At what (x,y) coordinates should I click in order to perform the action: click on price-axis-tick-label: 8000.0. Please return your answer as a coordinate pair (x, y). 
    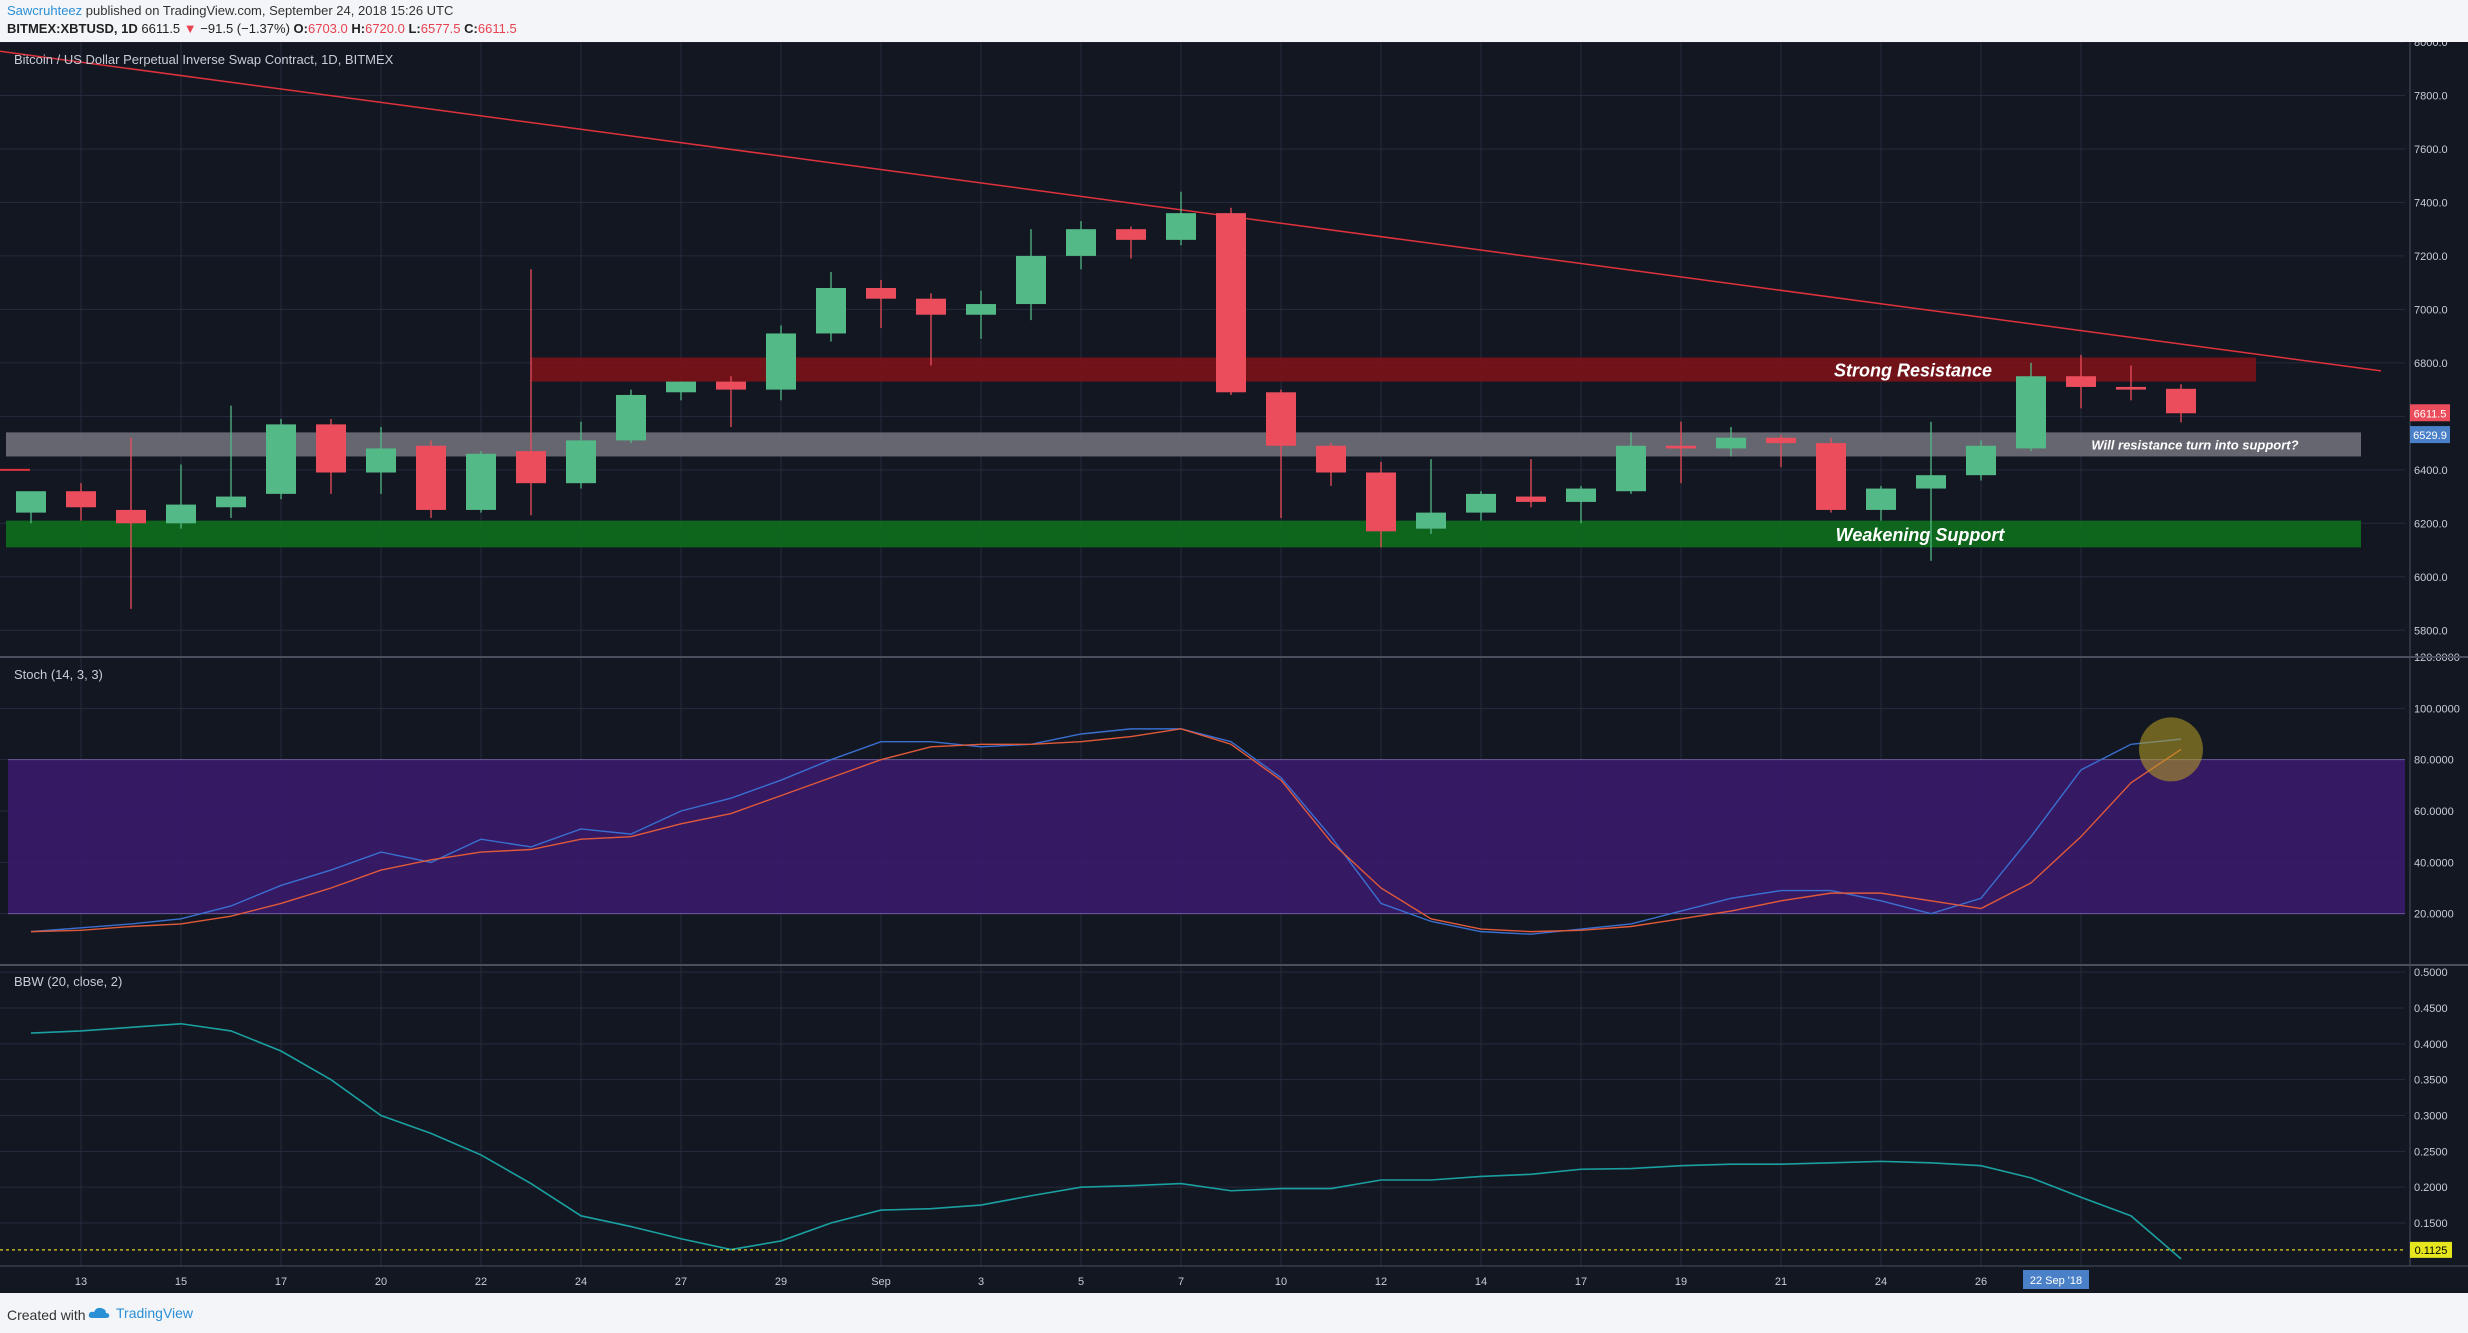
    Looking at the image, I should click on (2431, 45).